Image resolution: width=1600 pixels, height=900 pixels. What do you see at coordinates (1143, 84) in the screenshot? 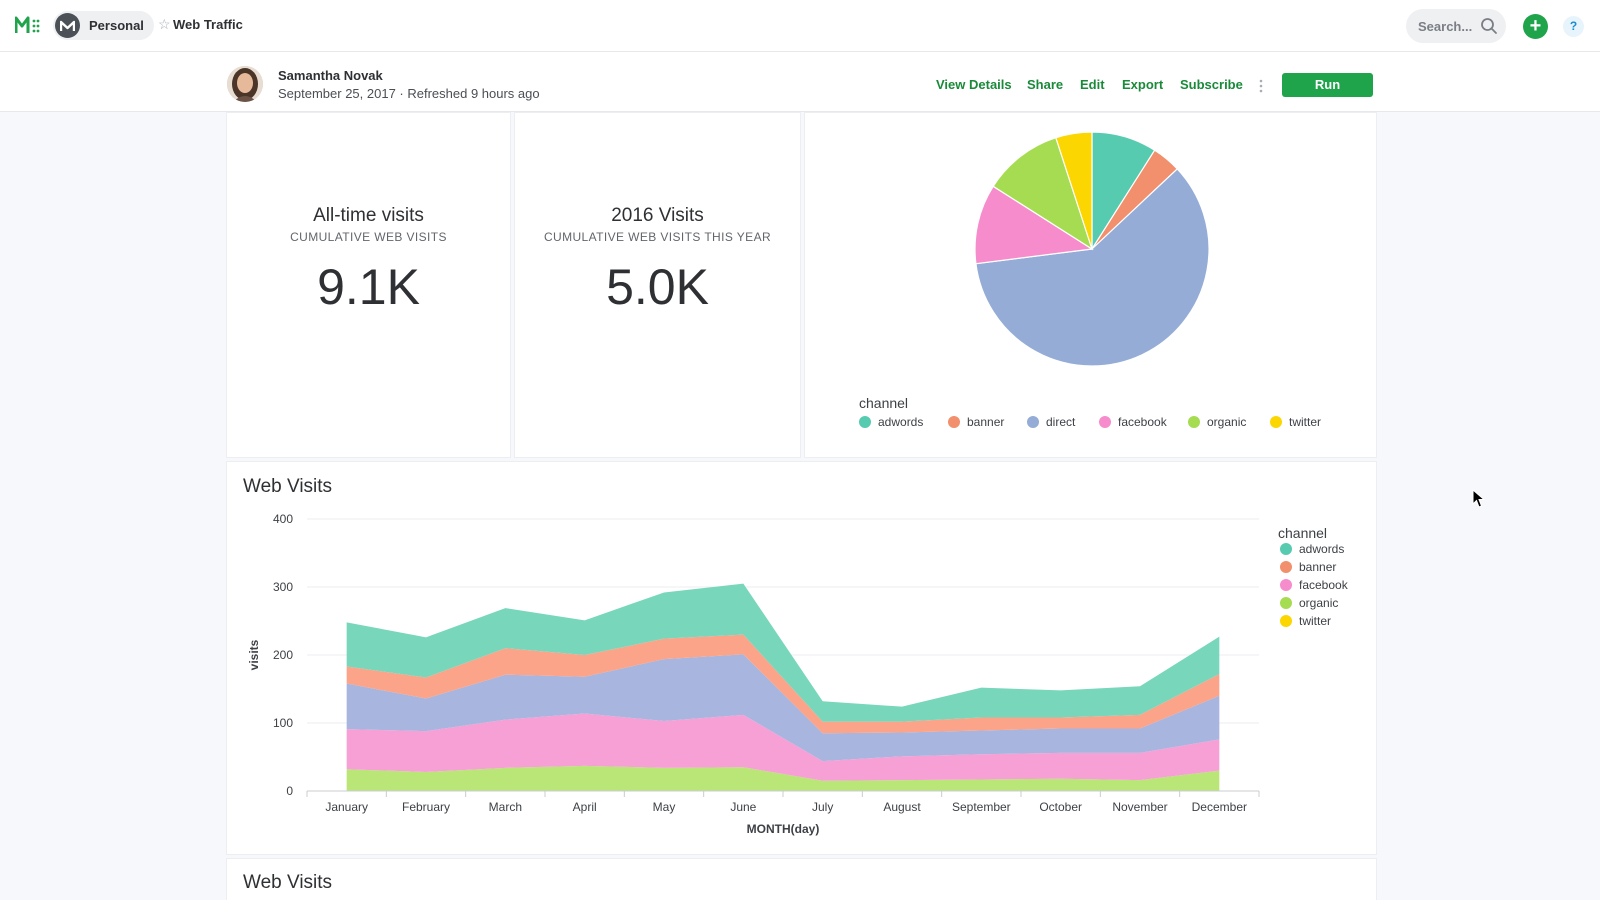
I see `export-link: Export` at bounding box center [1143, 84].